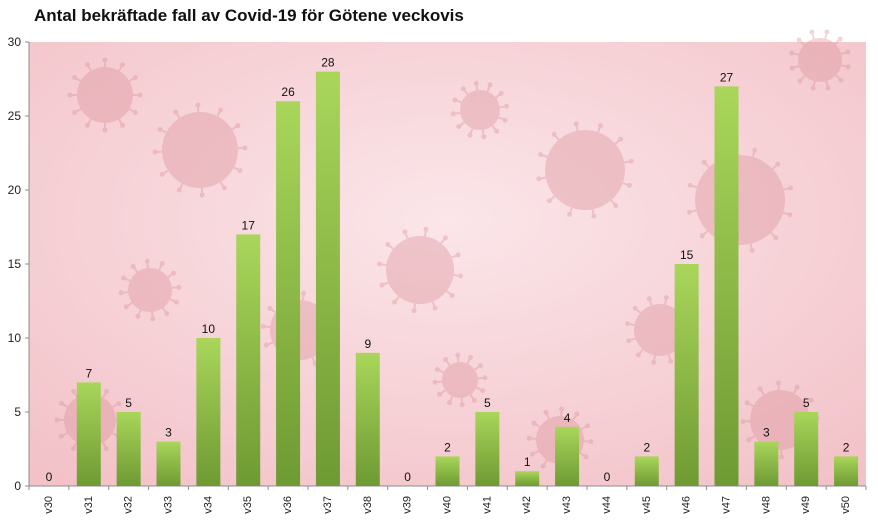 The image size is (878, 522). I want to click on data-label: 27, so click(727, 77).